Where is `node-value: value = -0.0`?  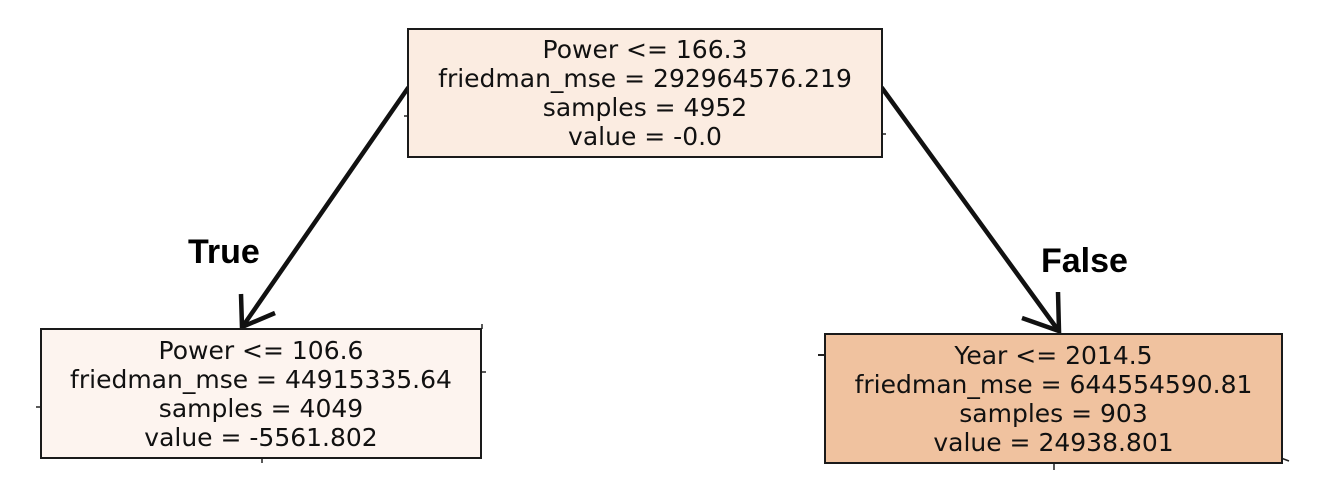 node-value: value = -0.0 is located at coordinates (645, 136).